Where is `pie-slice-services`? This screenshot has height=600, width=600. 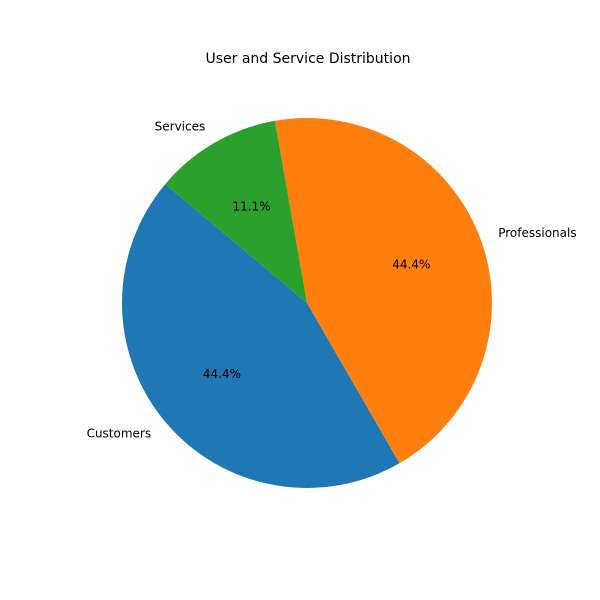 pie-slice-services is located at coordinates (236, 211).